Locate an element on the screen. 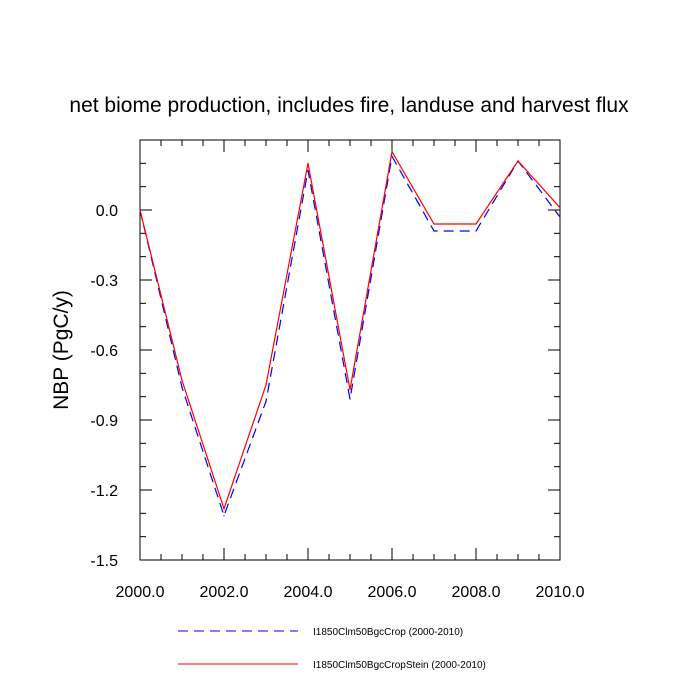 Image resolution: width=700 pixels, height=700 pixels. x-tick-label: 2010.0 is located at coordinates (560, 592).